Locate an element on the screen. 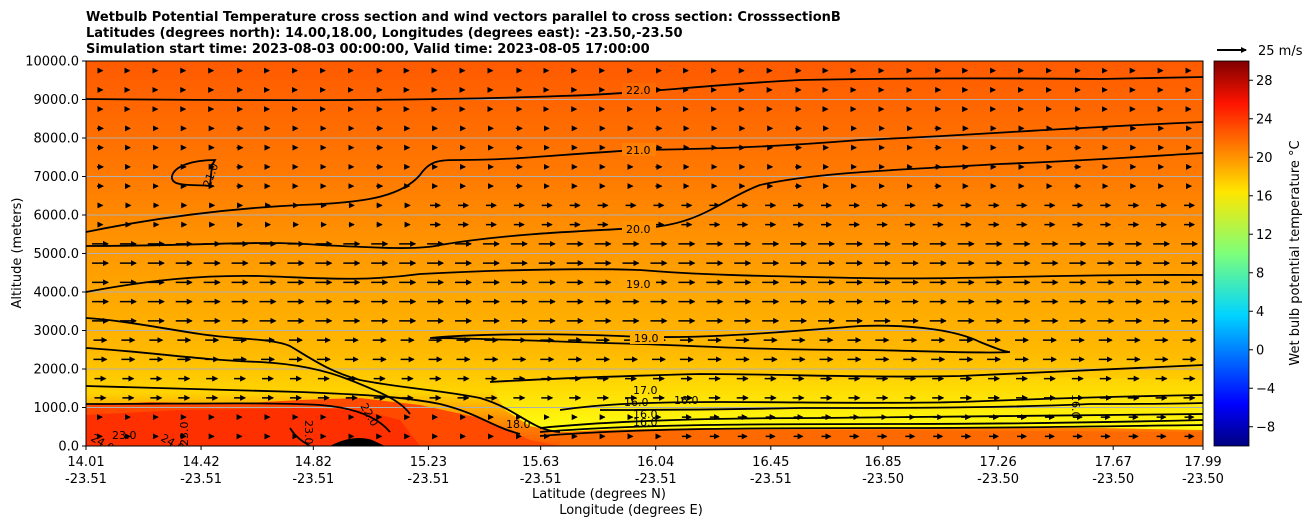 The image size is (1311, 526). contour-label: 17.0 is located at coordinates (645, 390).